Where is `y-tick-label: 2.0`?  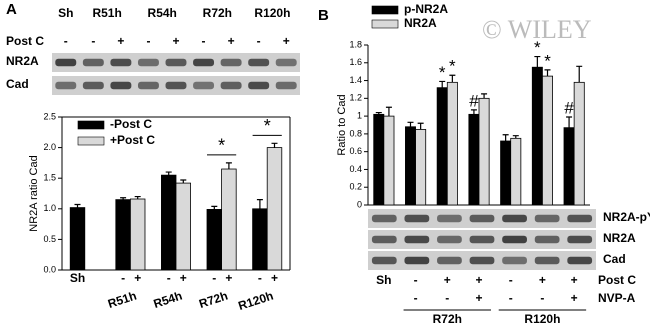 y-tick-label: 2.0 is located at coordinates (49, 147).